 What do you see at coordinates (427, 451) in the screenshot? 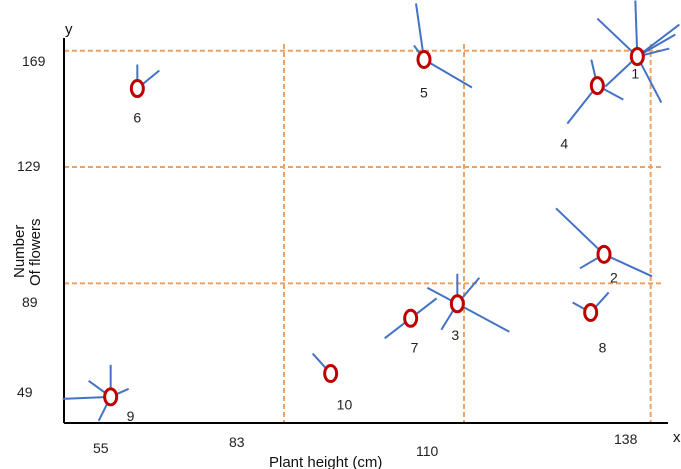
I see `x-tick-label: 110` at bounding box center [427, 451].